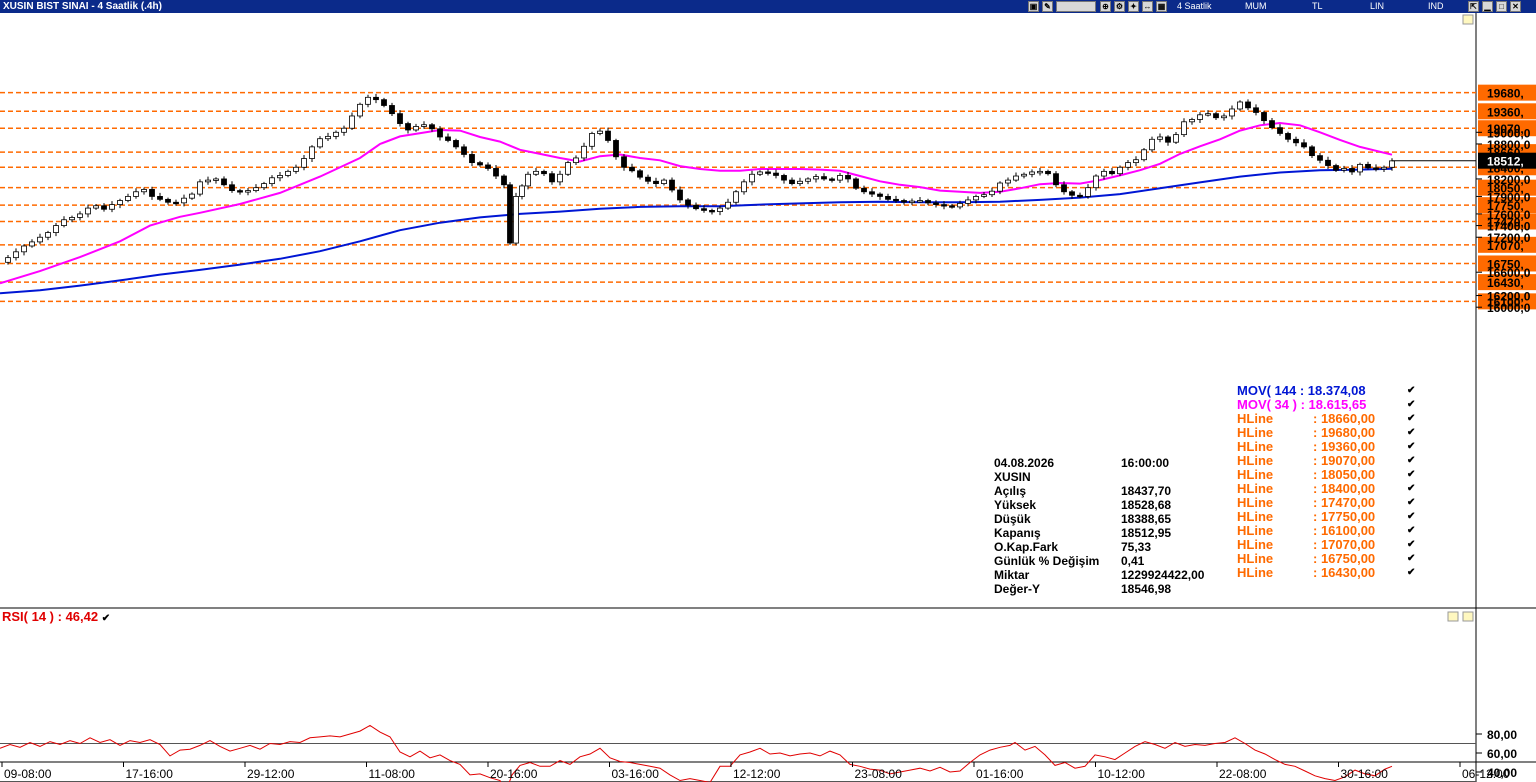  I want to click on grid-icon: ▦, so click(1161, 6).